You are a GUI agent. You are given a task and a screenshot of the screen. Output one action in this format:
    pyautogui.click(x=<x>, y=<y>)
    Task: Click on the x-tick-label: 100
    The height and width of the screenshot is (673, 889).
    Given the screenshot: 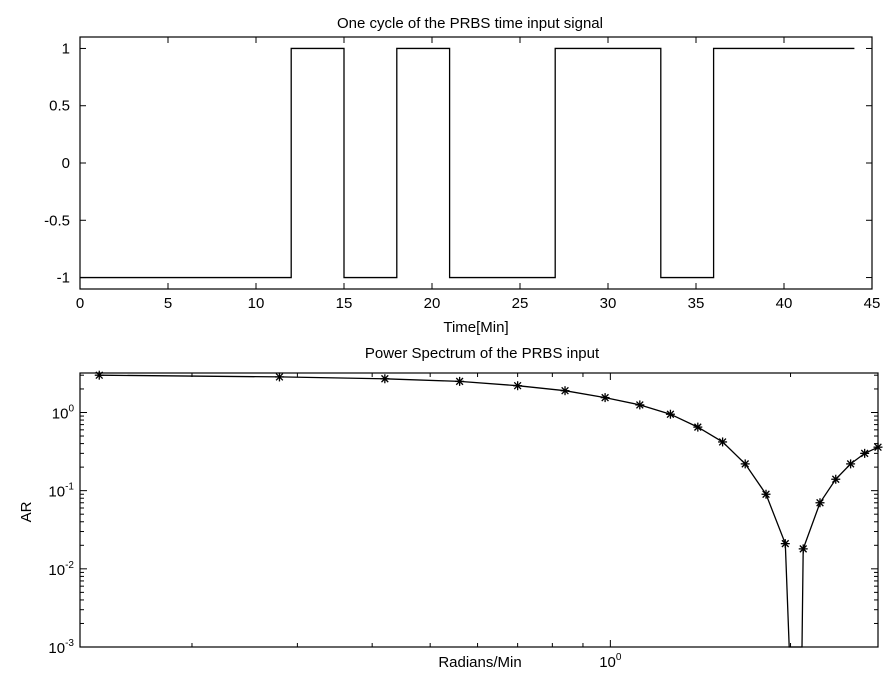 What is the action you would take?
    pyautogui.click(x=610, y=661)
    